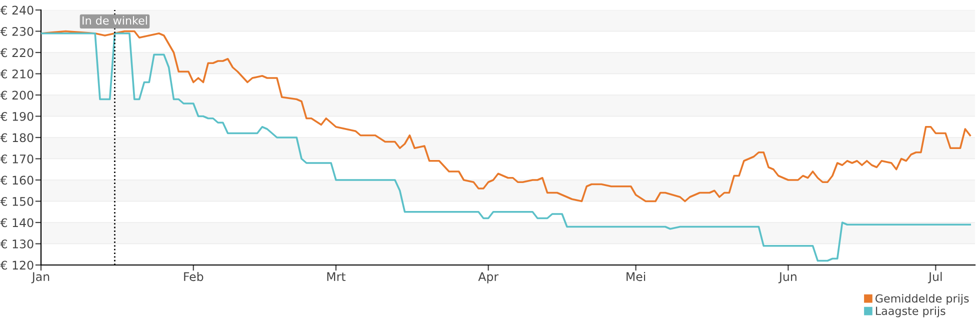 The height and width of the screenshot is (325, 980). Describe the element at coordinates (488, 278) in the screenshot. I see `x-tick-label: Apr` at that location.